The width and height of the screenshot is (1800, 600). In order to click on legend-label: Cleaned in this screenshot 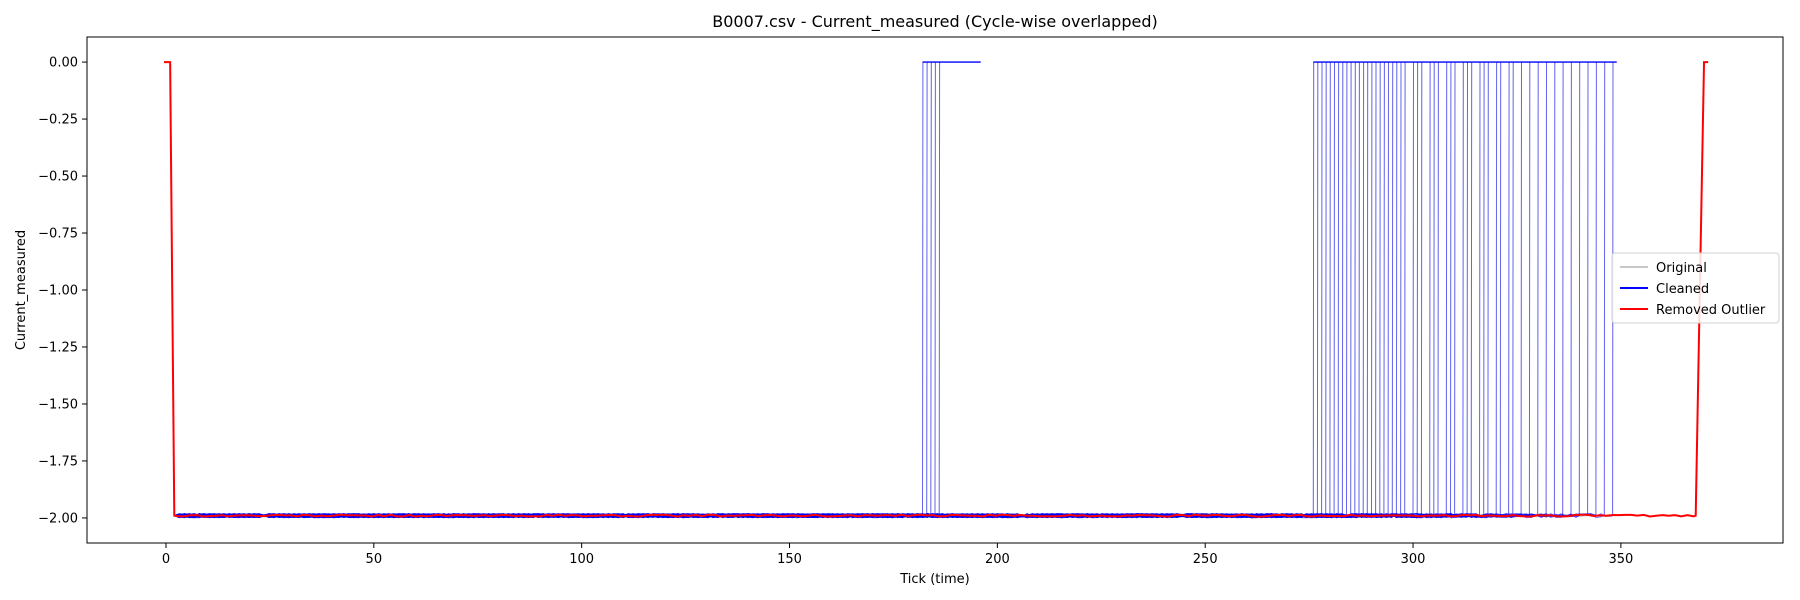, I will do `click(1682, 289)`.